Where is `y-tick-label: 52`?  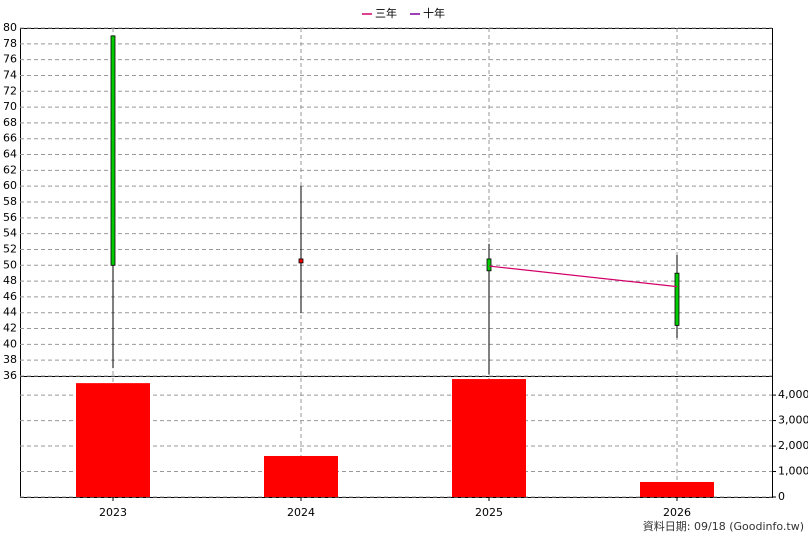
y-tick-label: 52 is located at coordinates (10, 248).